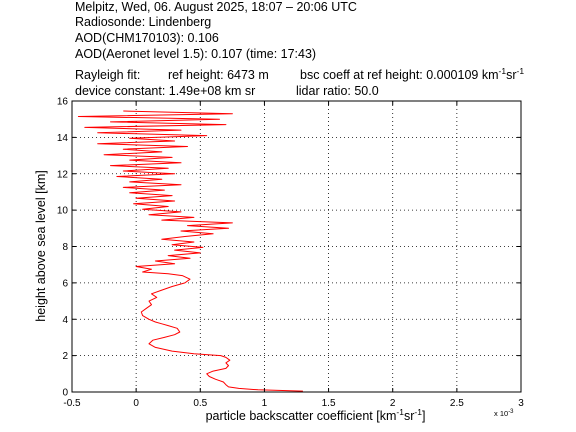  Describe the element at coordinates (143, 22) in the screenshot. I see `radiosonde-line: Radiosonde: Lindenberg` at that location.